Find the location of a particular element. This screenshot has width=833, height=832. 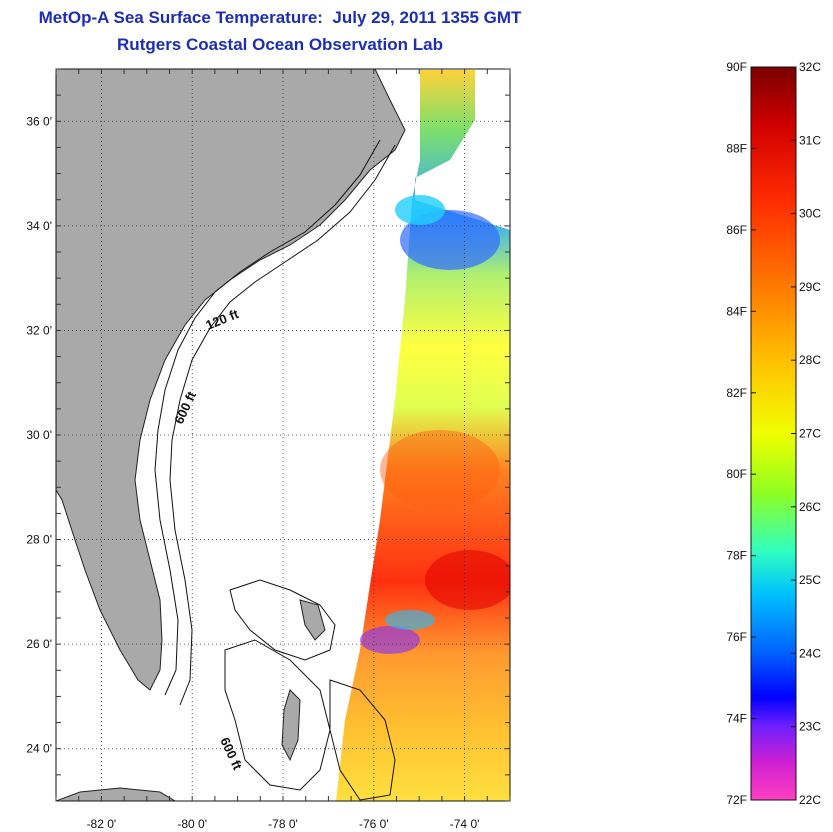

lon-tick-label: -80 0' is located at coordinates (192, 824).